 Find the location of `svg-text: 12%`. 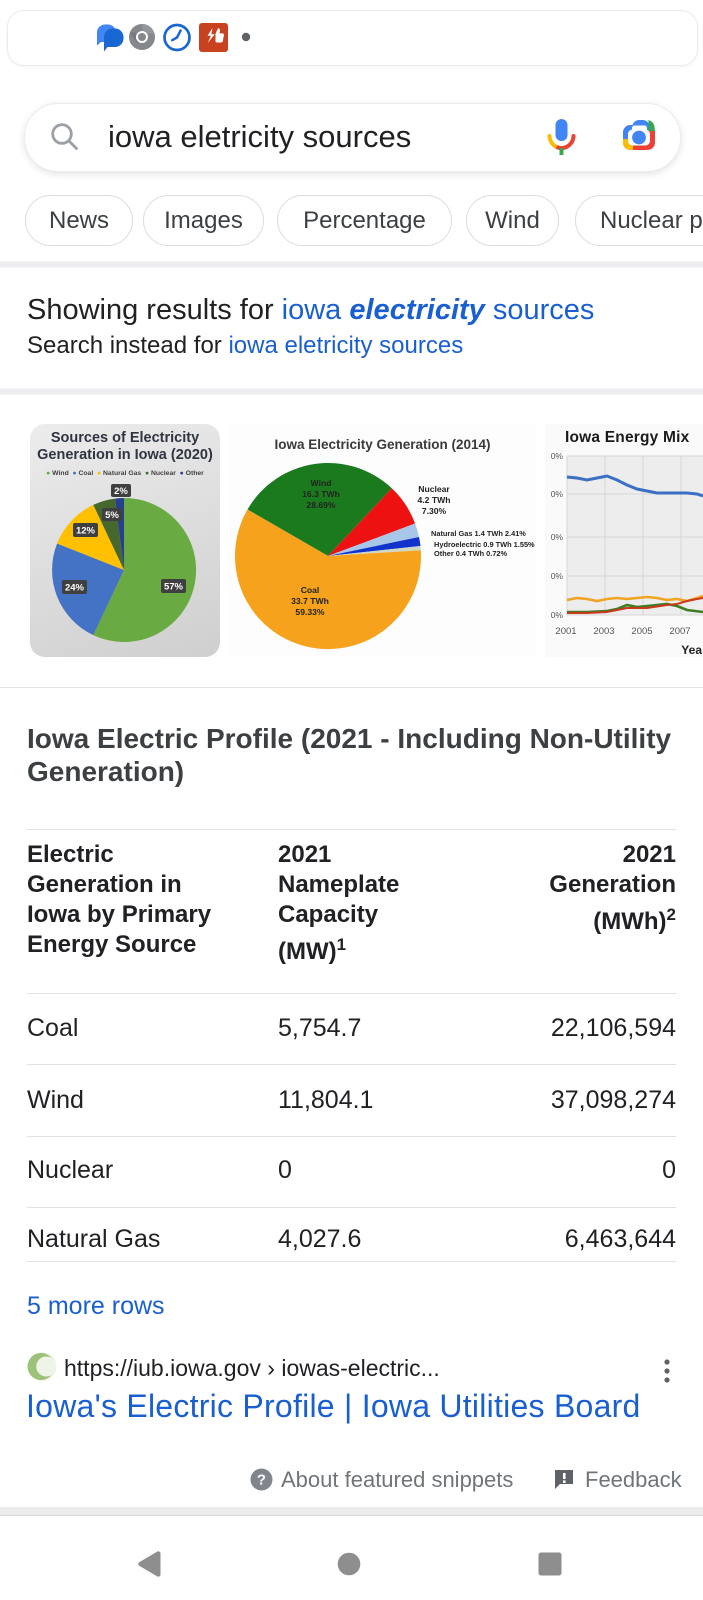

svg-text: 12% is located at coordinates (86, 531).